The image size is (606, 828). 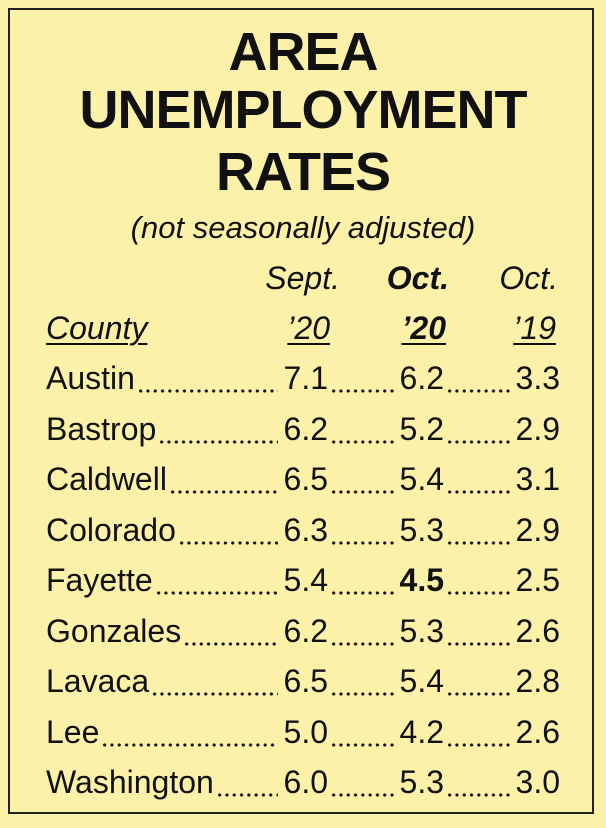 I want to click on table-row: Colorado 6.3 5.3 2.9, so click(x=303, y=529).